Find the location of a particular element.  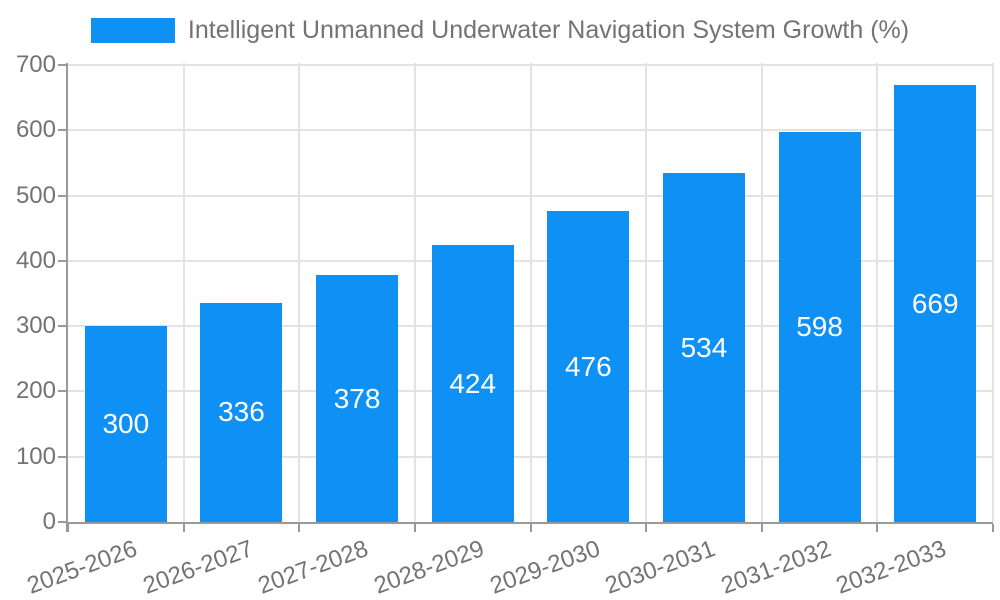

x-axis-tick-label: 2030-2031 is located at coordinates (660, 567).